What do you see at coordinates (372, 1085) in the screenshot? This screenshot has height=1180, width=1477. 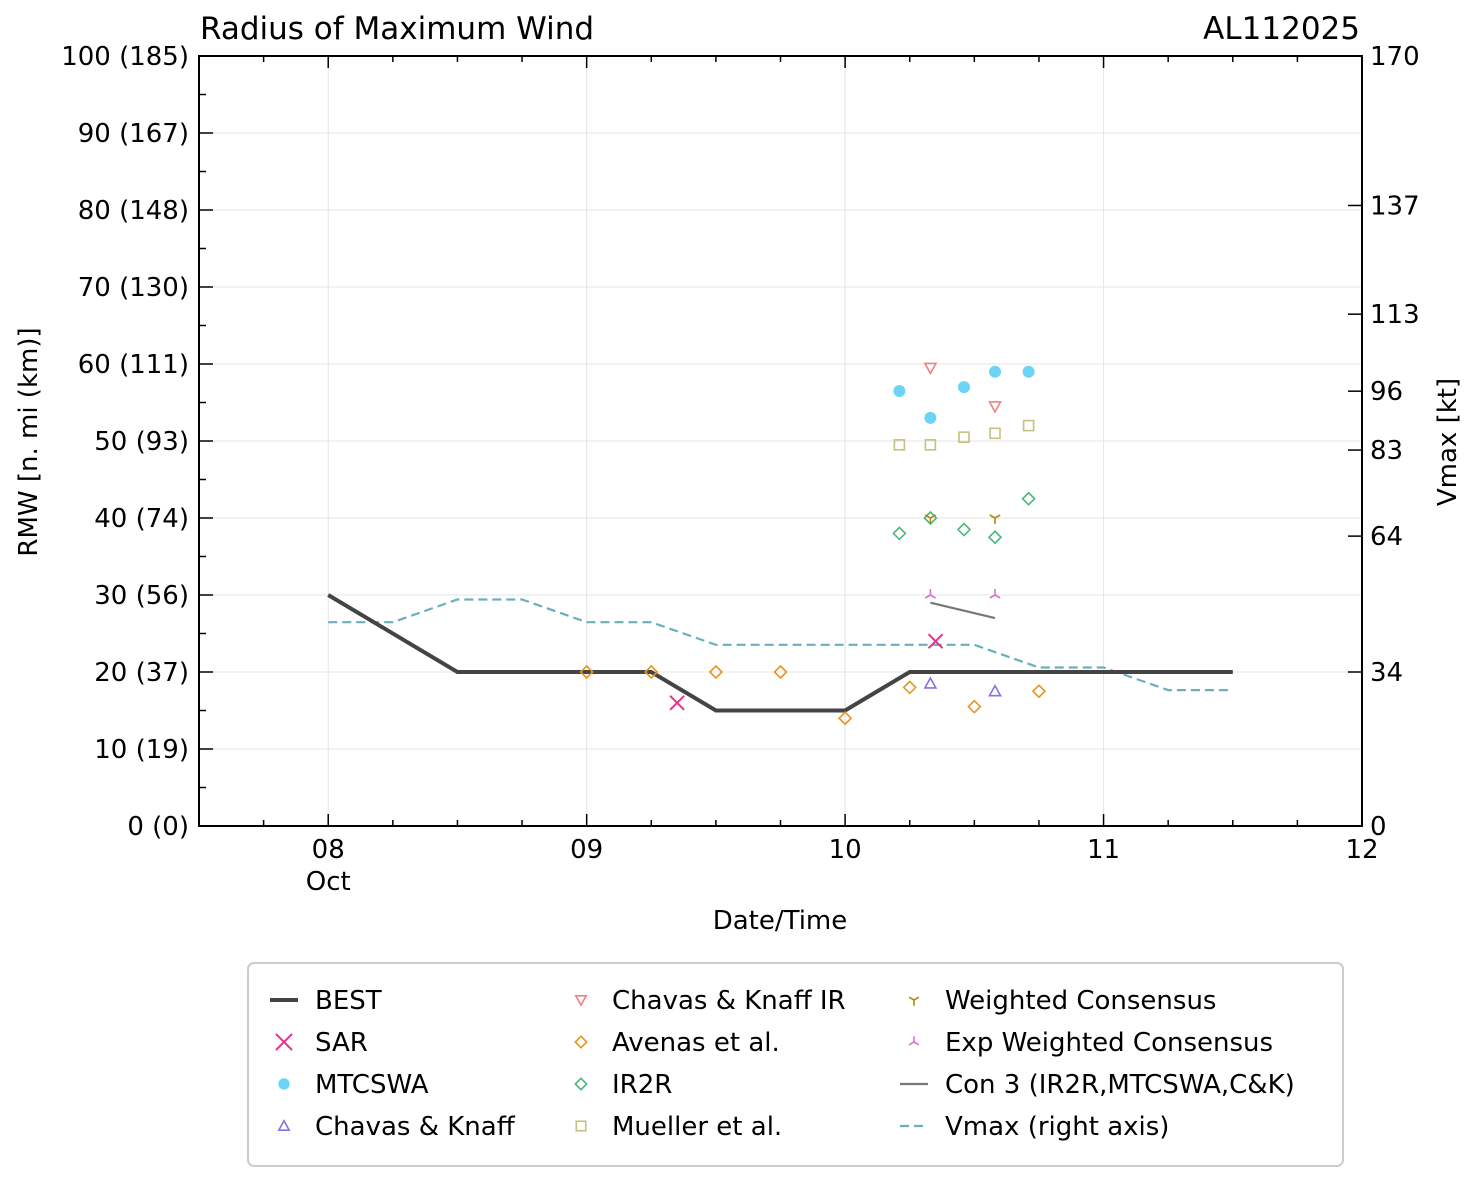 I see `legend-label: MTCSWA` at bounding box center [372, 1085].